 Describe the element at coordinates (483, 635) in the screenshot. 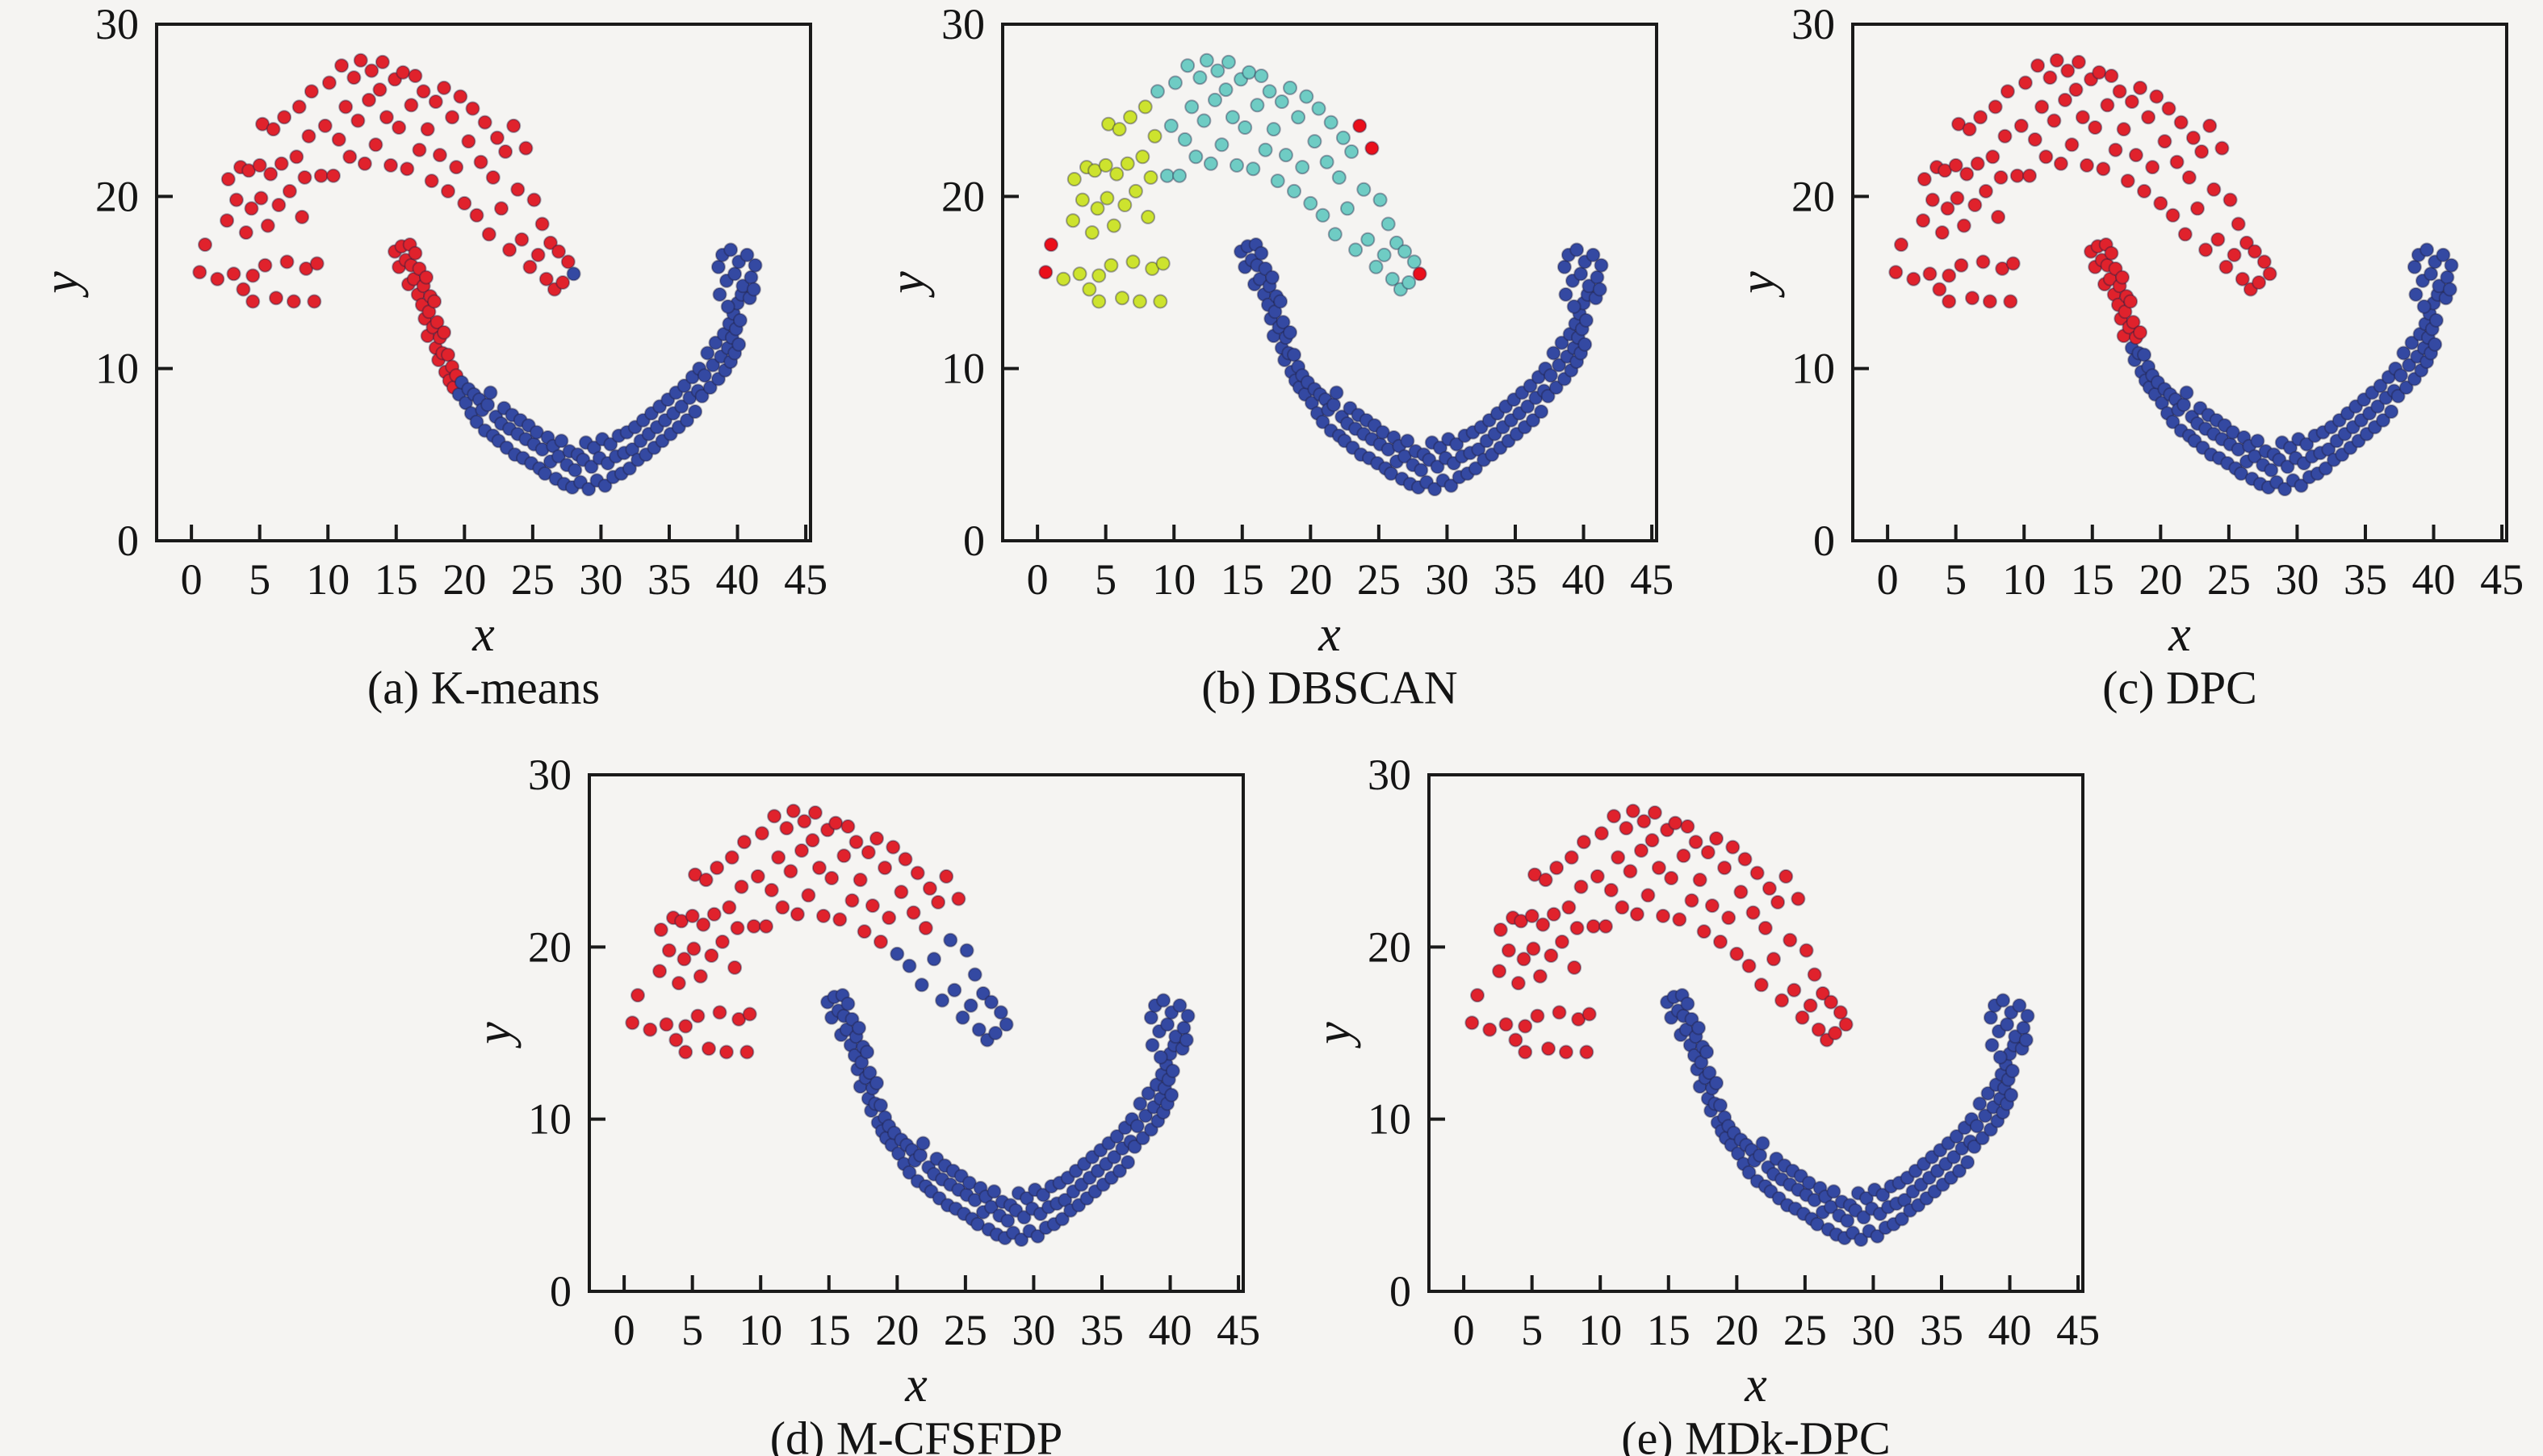

I see `x-axis-title: x` at that location.